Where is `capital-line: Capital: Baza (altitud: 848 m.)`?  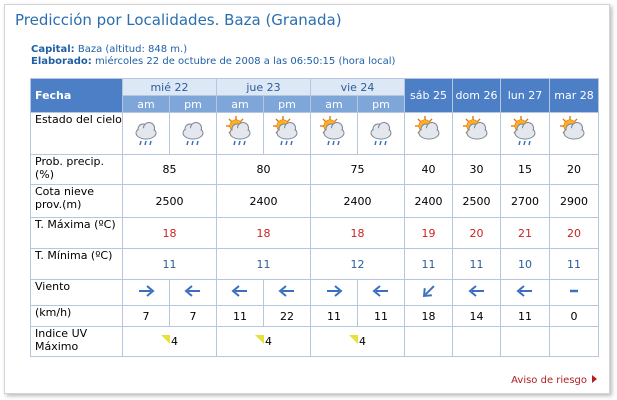
capital-line: Capital: Baza (altitud: 848 m.) is located at coordinates (213, 50).